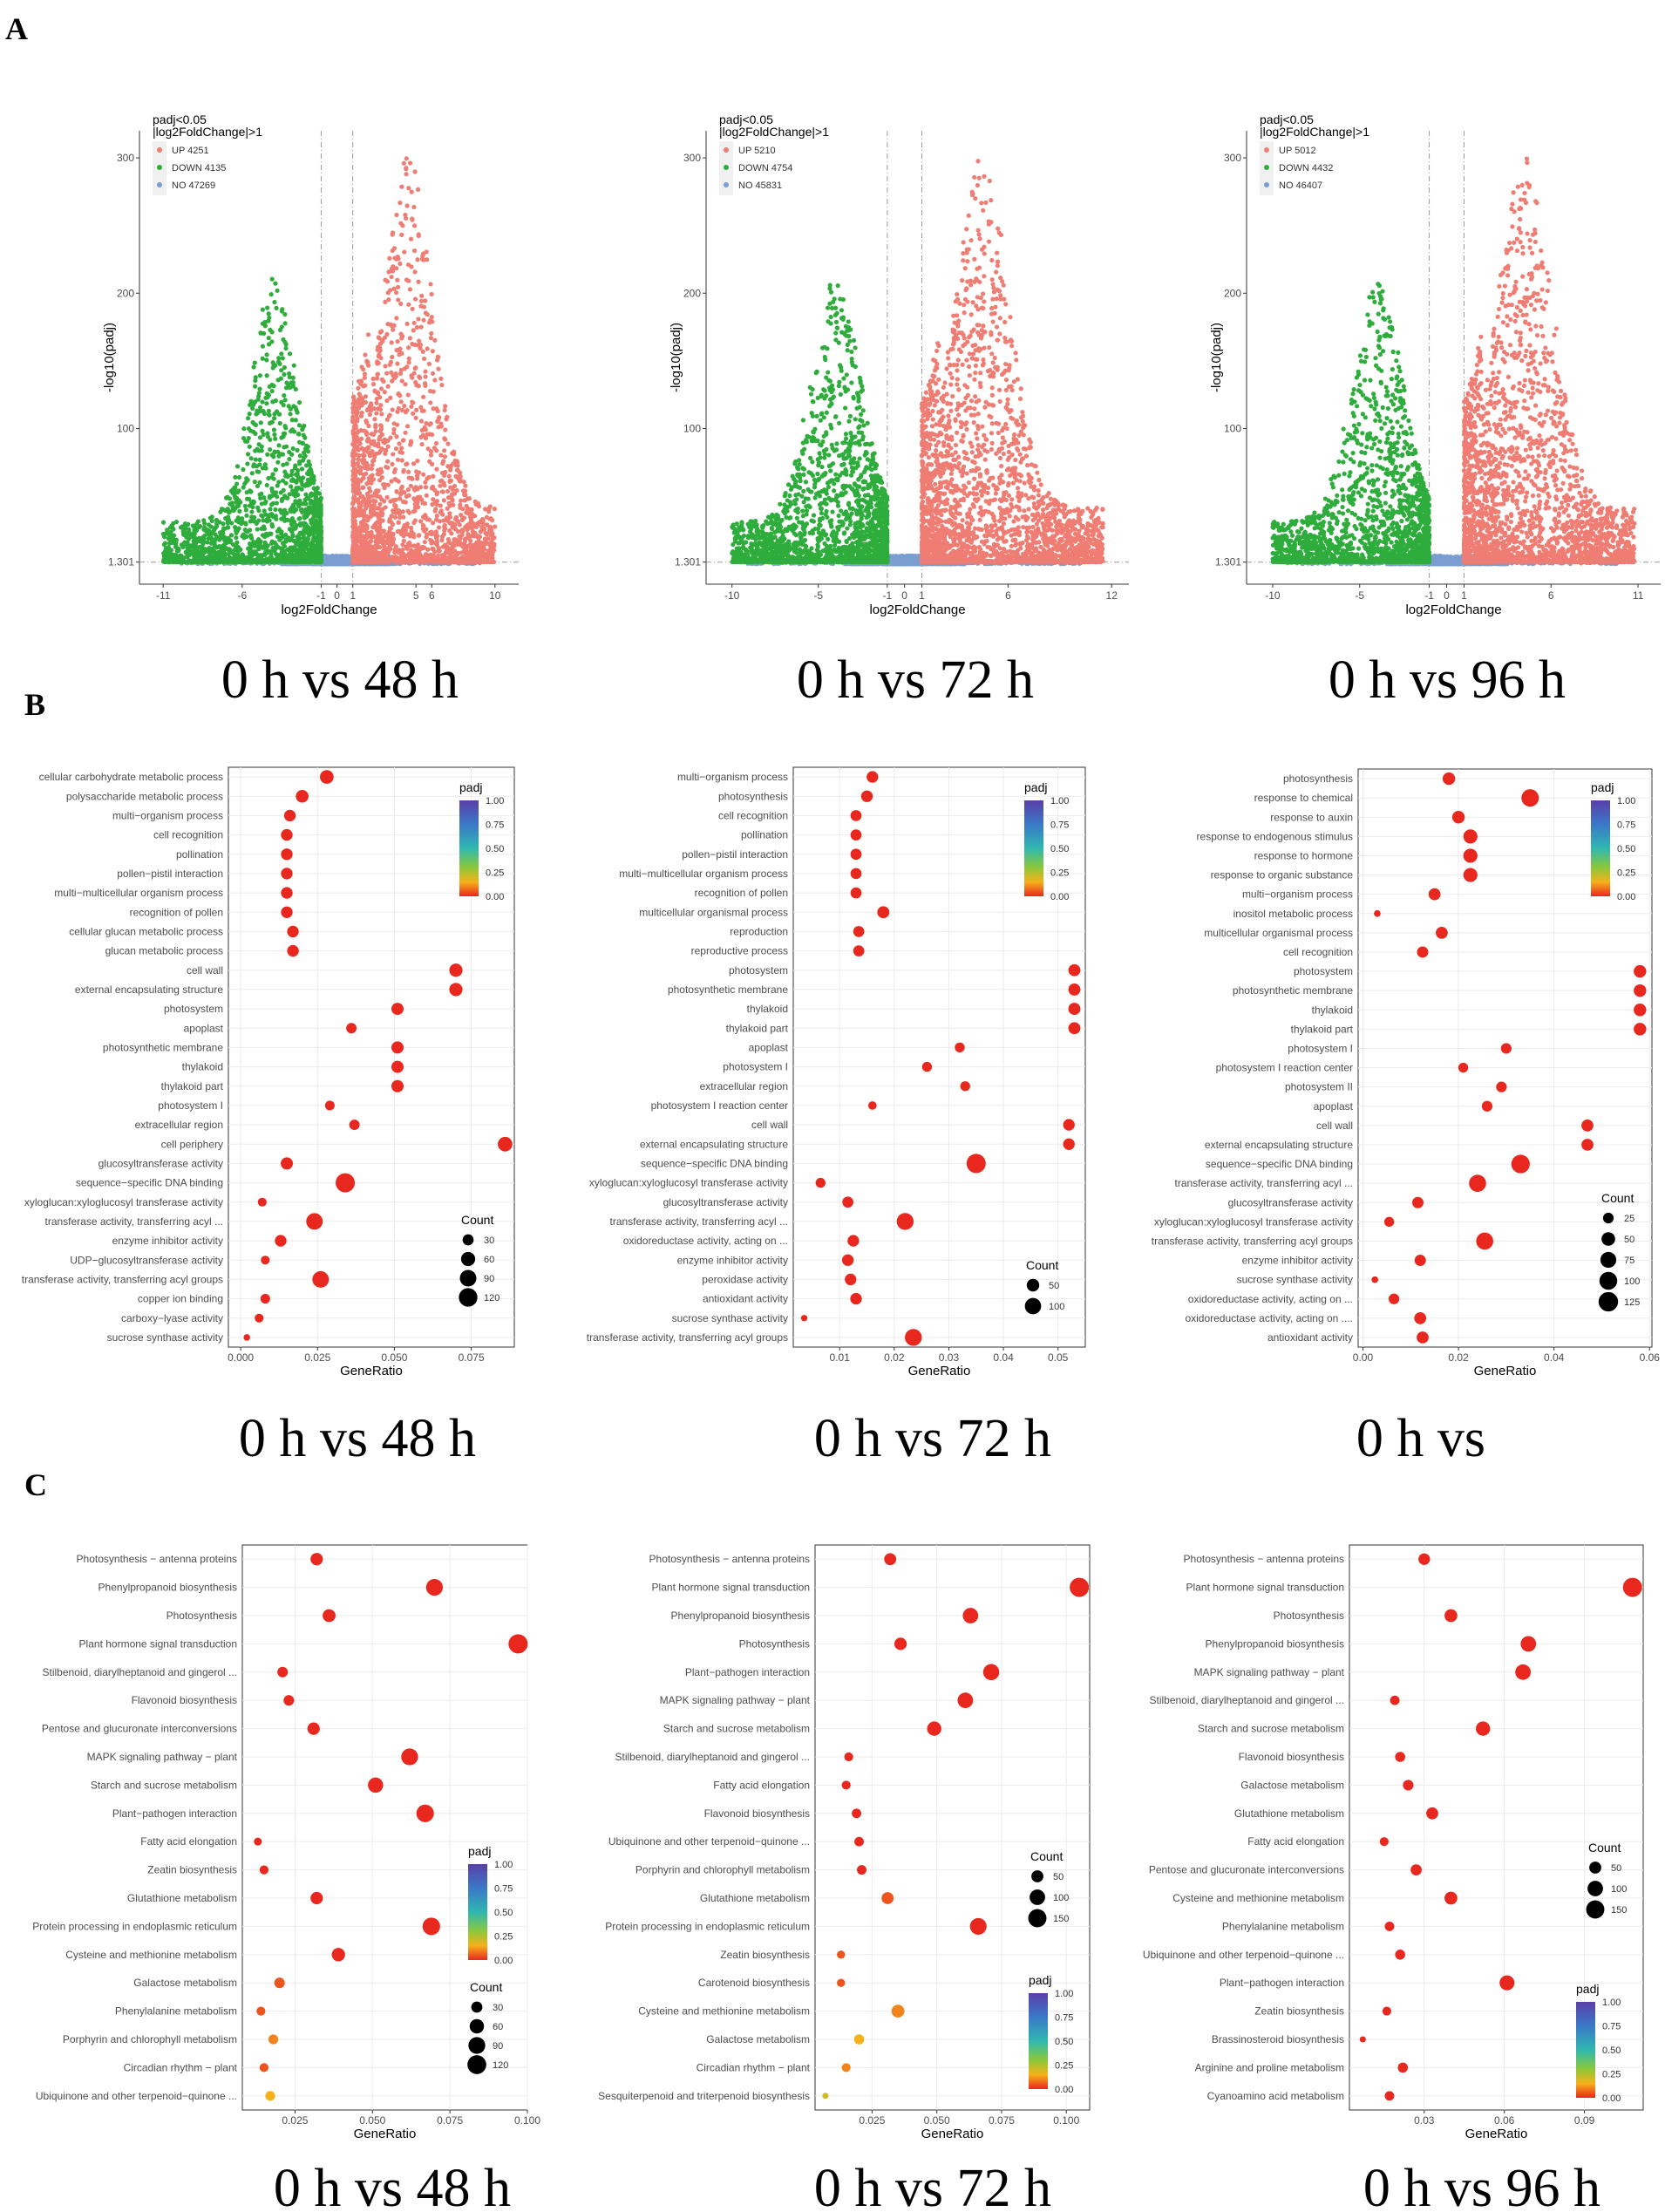 The image size is (1665, 2212). What do you see at coordinates (392, 2185) in the screenshot?
I see `caption-c-1: 0 h vs 48 h` at bounding box center [392, 2185].